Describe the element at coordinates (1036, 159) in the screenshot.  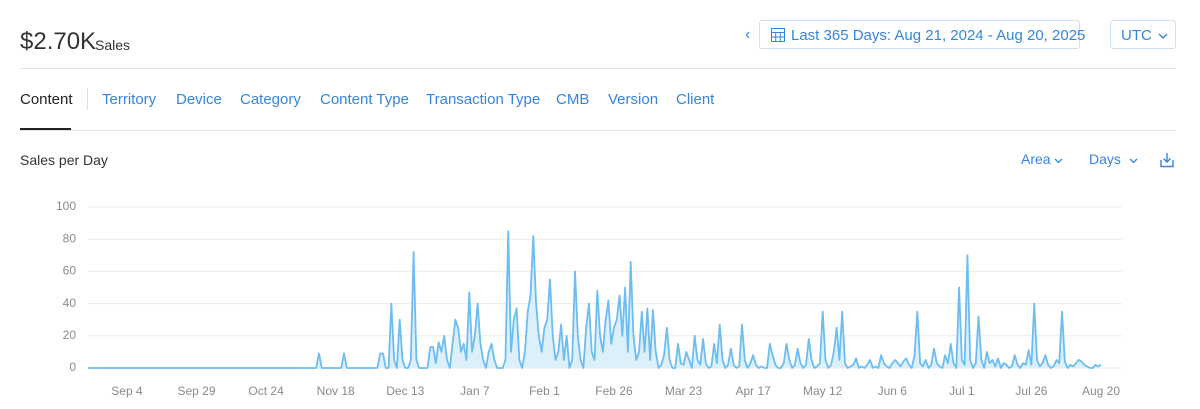
I see `chart-style: Area` at that location.